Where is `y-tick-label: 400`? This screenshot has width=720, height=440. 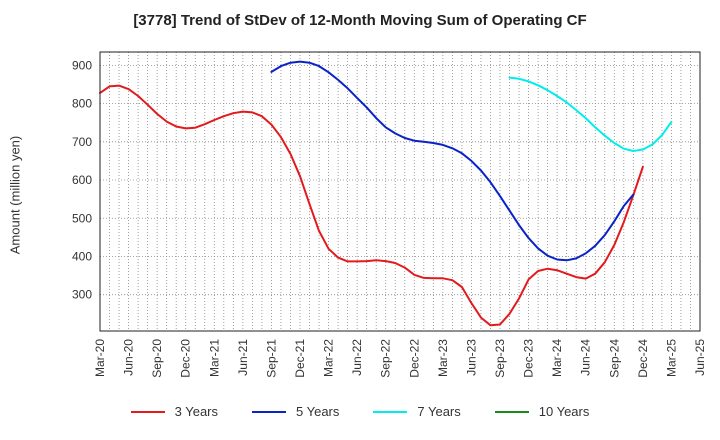
y-tick-label: 400 is located at coordinates (82, 256).